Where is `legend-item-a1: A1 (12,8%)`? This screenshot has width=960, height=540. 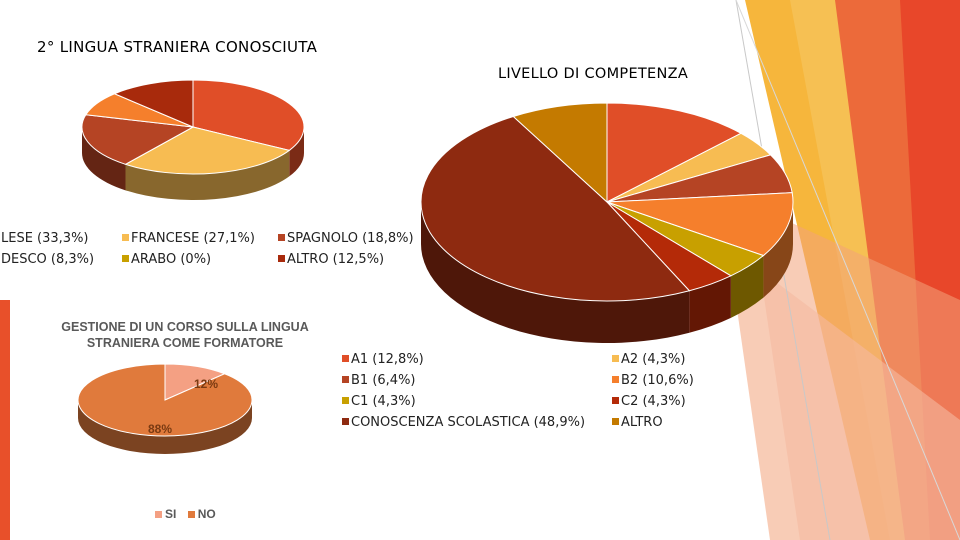
legend-item-a1: A1 (12,8%) is located at coordinates (383, 359).